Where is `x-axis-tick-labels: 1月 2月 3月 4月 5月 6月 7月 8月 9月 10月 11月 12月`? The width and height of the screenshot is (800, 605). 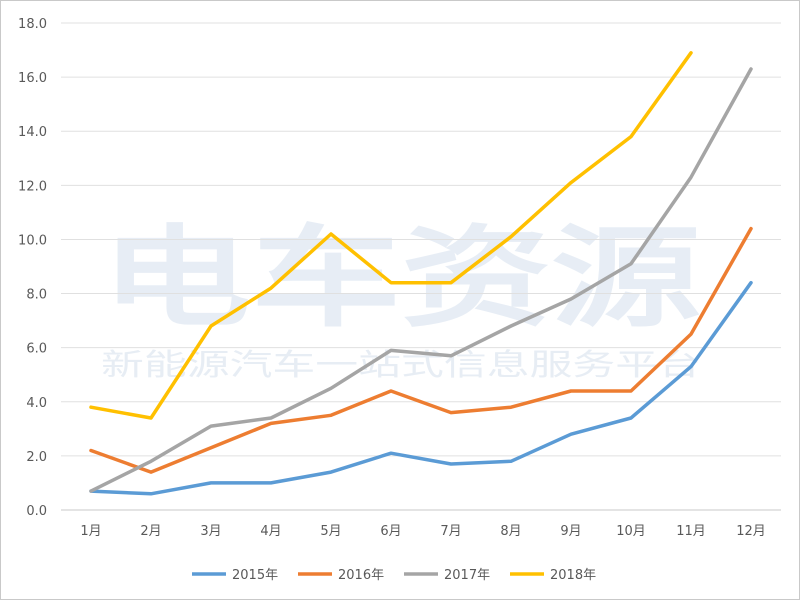 x-axis-tick-labels: 1月 2月 3月 4月 5月 6月 7月 8月 9月 10月 11月 12月 is located at coordinates (422, 531).